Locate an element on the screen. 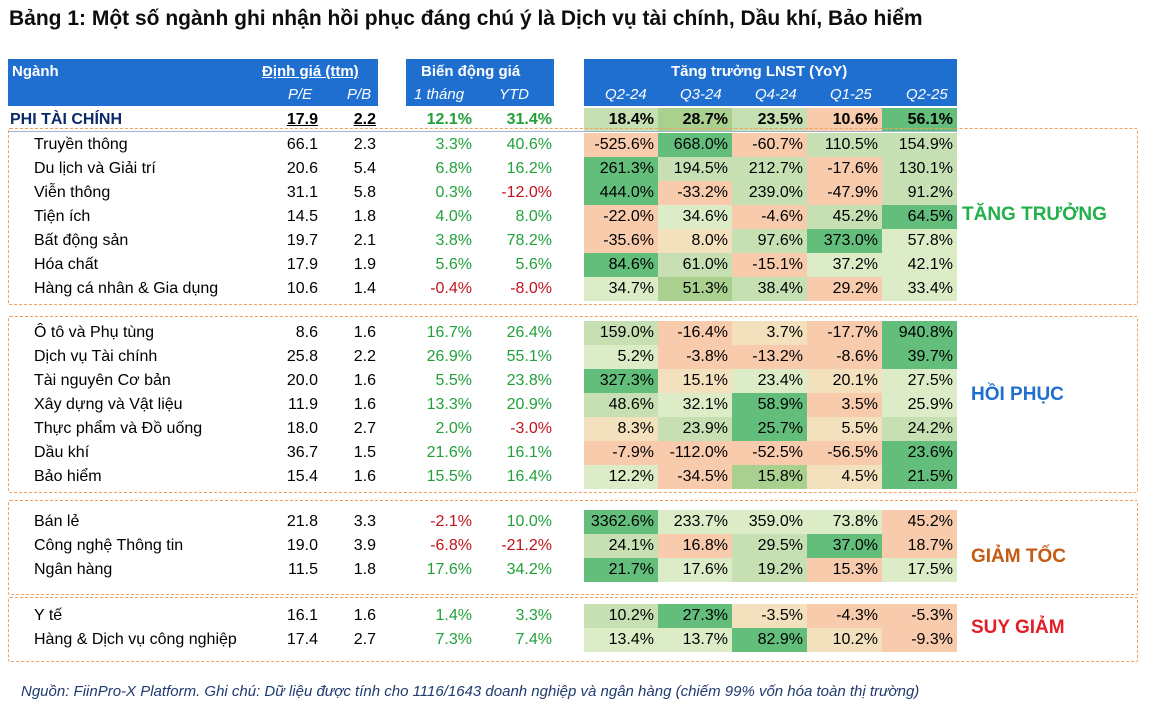  one-month-change: 7.3% is located at coordinates (453, 639).